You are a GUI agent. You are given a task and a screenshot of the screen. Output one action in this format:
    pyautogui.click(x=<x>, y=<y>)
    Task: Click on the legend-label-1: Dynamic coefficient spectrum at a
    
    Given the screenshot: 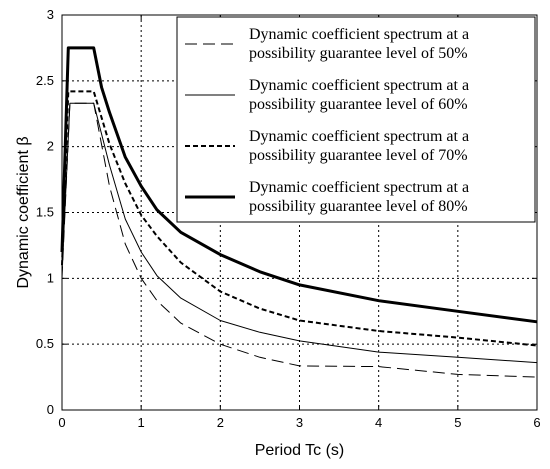 What is the action you would take?
    pyautogui.click(x=359, y=34)
    